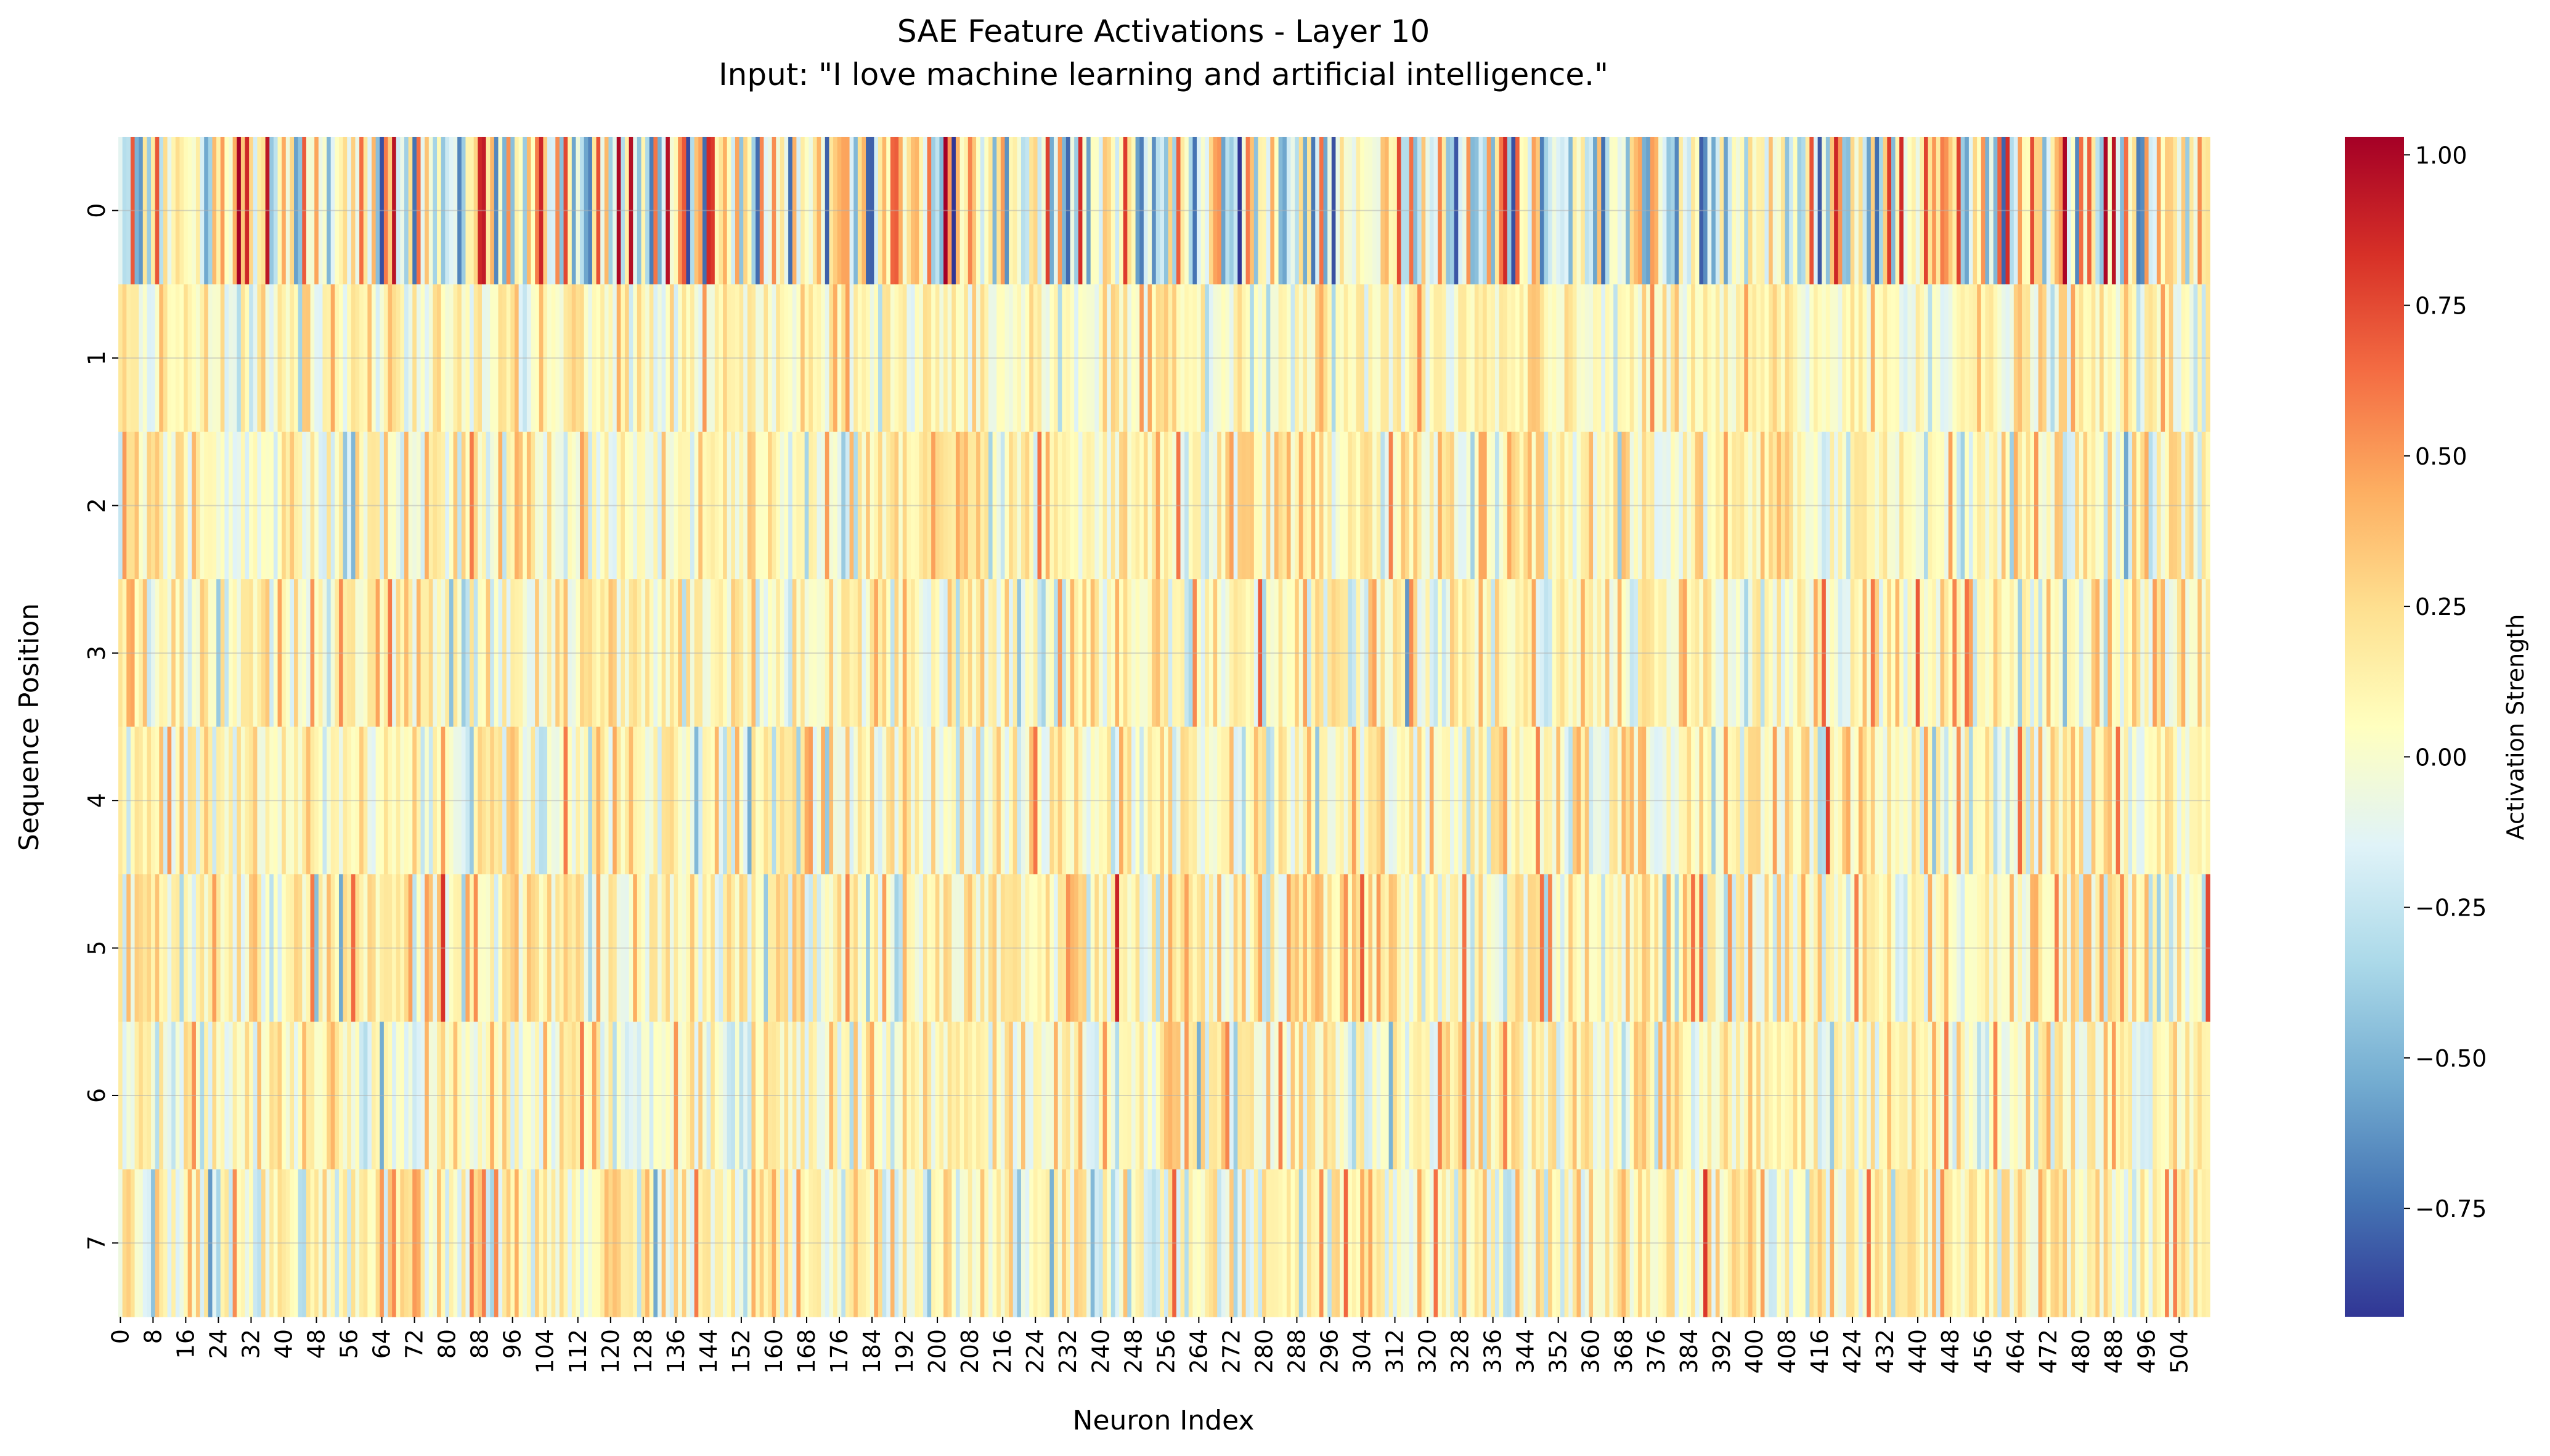 The width and height of the screenshot is (2550, 1456). What do you see at coordinates (2451, 1058) in the screenshot?
I see `colorbar-tick-label: −0.50` at bounding box center [2451, 1058].